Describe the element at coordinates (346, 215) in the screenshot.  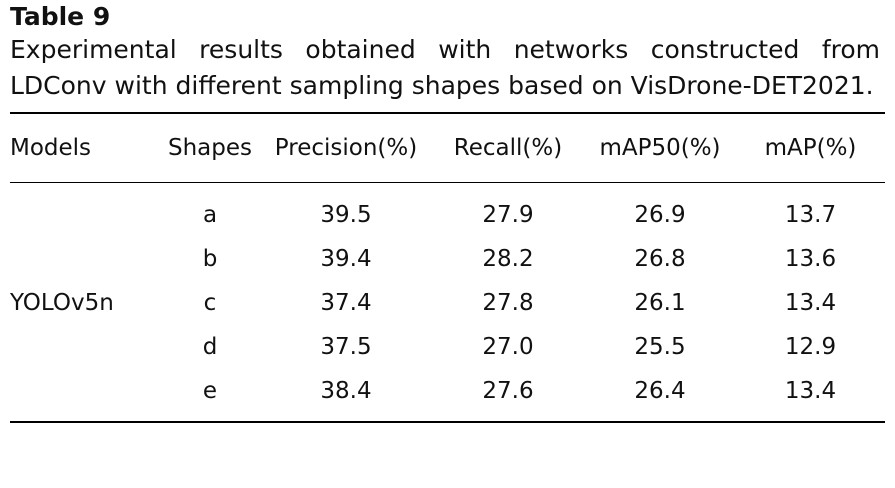
I see `precision-cell: 39.5` at that location.